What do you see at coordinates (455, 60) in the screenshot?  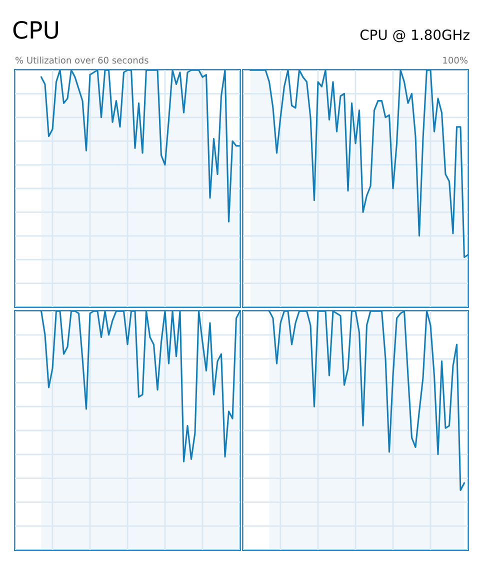 I see `text: 100%` at bounding box center [455, 60].